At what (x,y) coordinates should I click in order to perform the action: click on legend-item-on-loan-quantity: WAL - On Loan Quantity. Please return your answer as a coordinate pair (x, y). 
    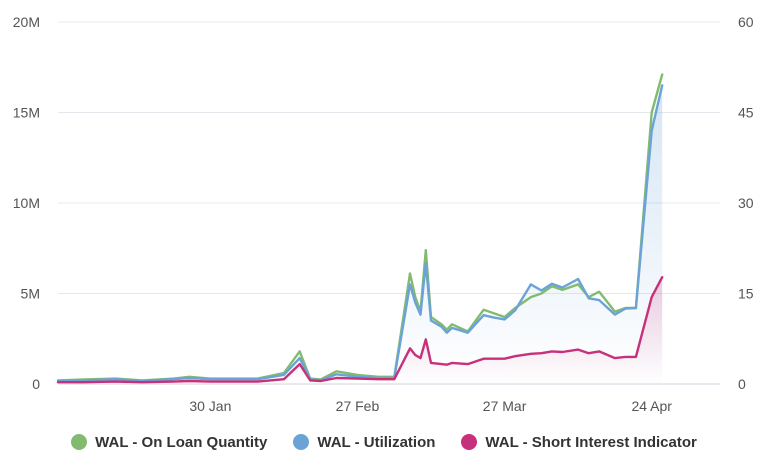
    Looking at the image, I should click on (169, 442).